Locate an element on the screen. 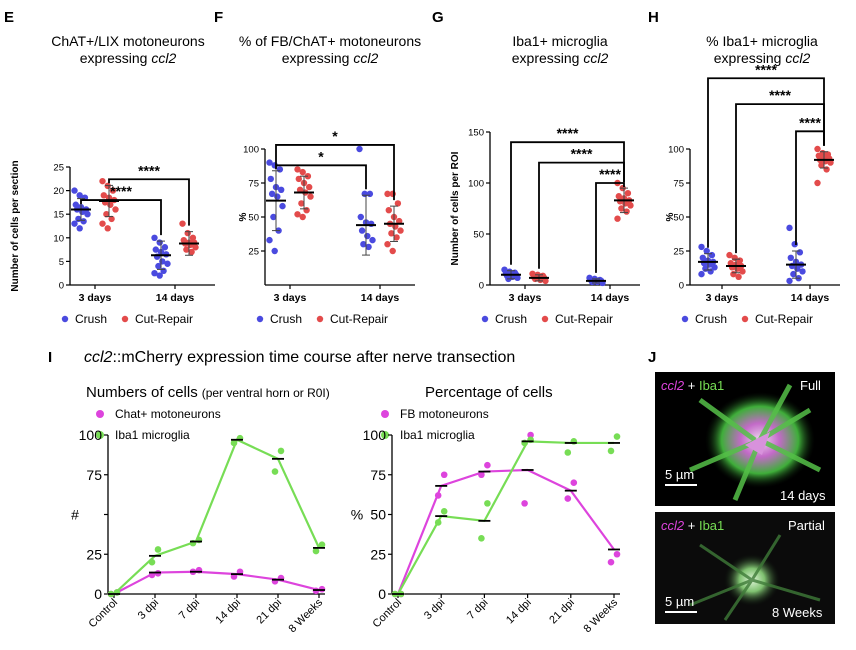 This screenshot has height=650, width=856. y-tick-label: 25 is located at coordinates (94, 554).